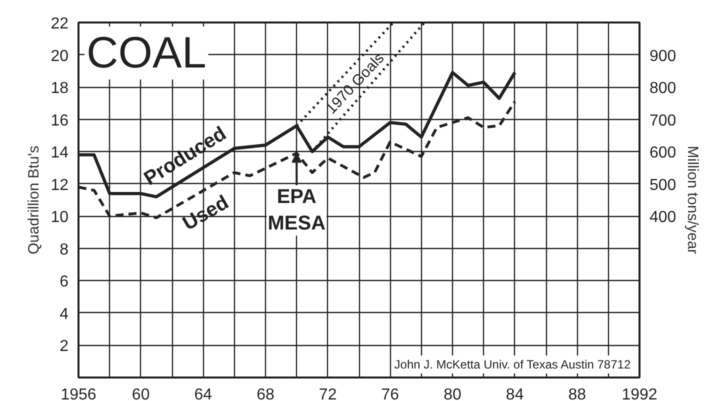 Image resolution: width=712 pixels, height=401 pixels. Describe the element at coordinates (141, 393) in the screenshot. I see `x-tick-label: 60` at that location.